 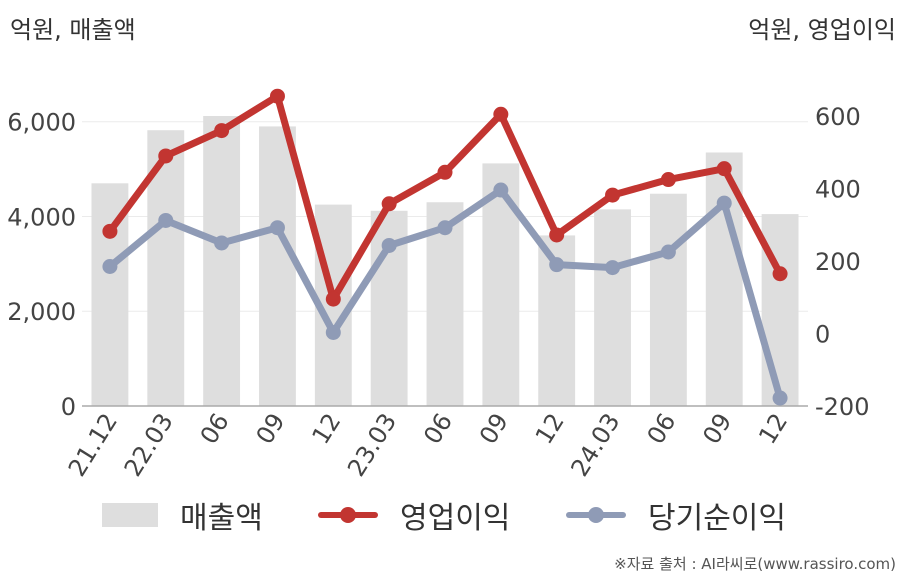 I want to click on left-axis-tick-label: 4,000, so click(x=41, y=217).